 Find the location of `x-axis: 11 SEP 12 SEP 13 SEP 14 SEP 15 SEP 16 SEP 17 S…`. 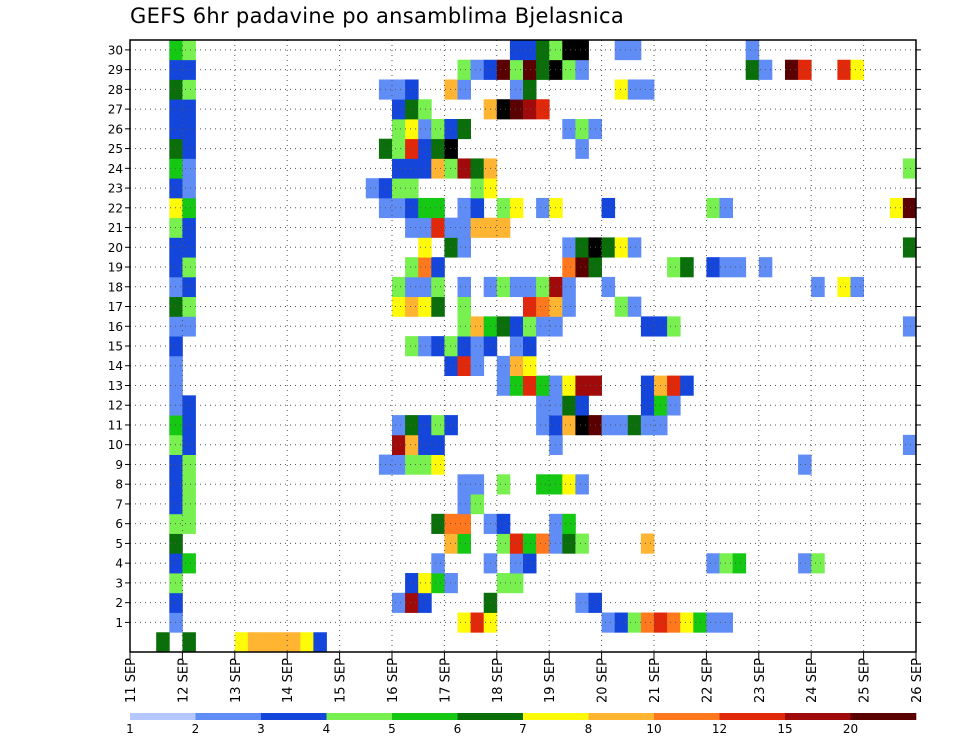

x-axis: 11 SEP 12 SEP 13 SEP 14 SEP 15 SEP 16 SEP 17 S… is located at coordinates (524, 677).